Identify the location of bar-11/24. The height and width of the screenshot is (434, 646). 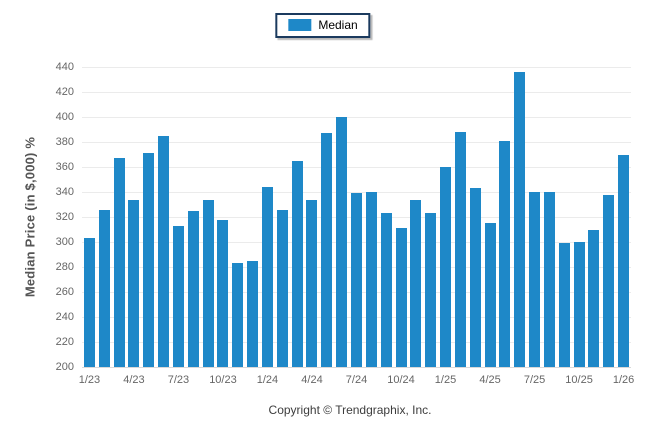
(416, 283).